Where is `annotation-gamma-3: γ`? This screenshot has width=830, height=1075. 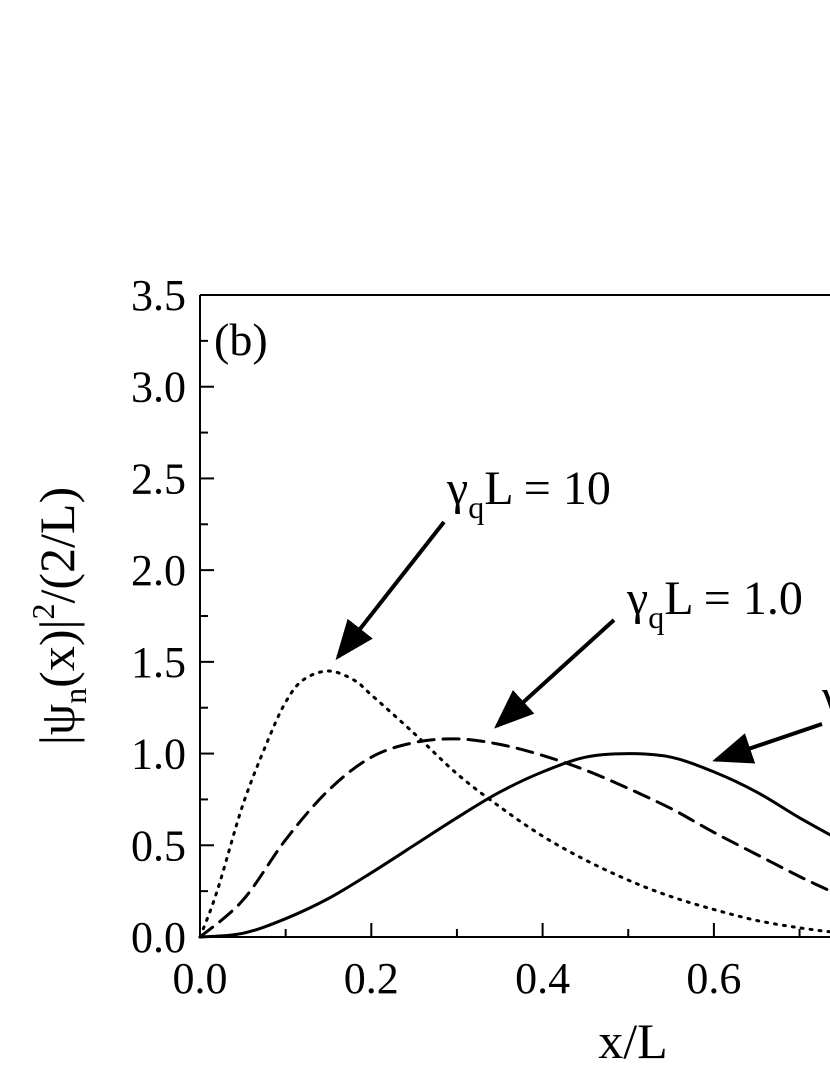
annotation-gamma-3: γ is located at coordinates (825, 696).